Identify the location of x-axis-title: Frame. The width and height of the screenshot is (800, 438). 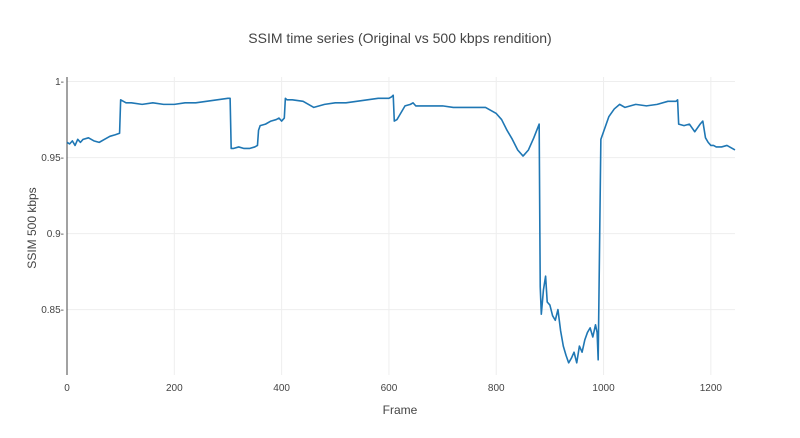
(400, 410).